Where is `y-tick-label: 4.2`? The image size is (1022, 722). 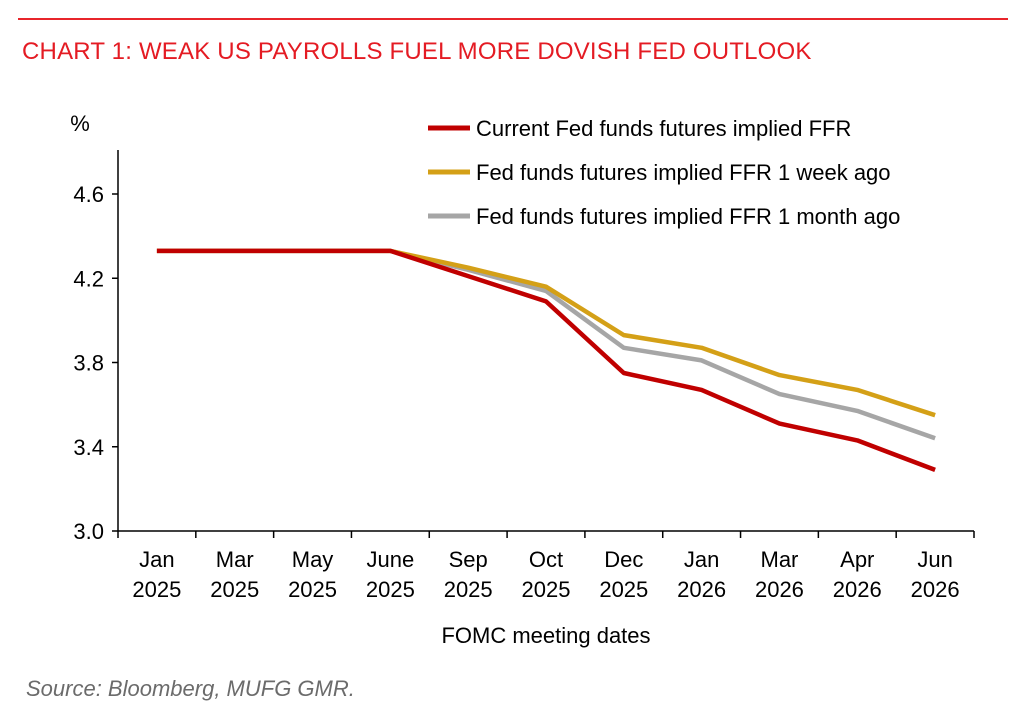
y-tick-label: 4.2 is located at coordinates (88, 278).